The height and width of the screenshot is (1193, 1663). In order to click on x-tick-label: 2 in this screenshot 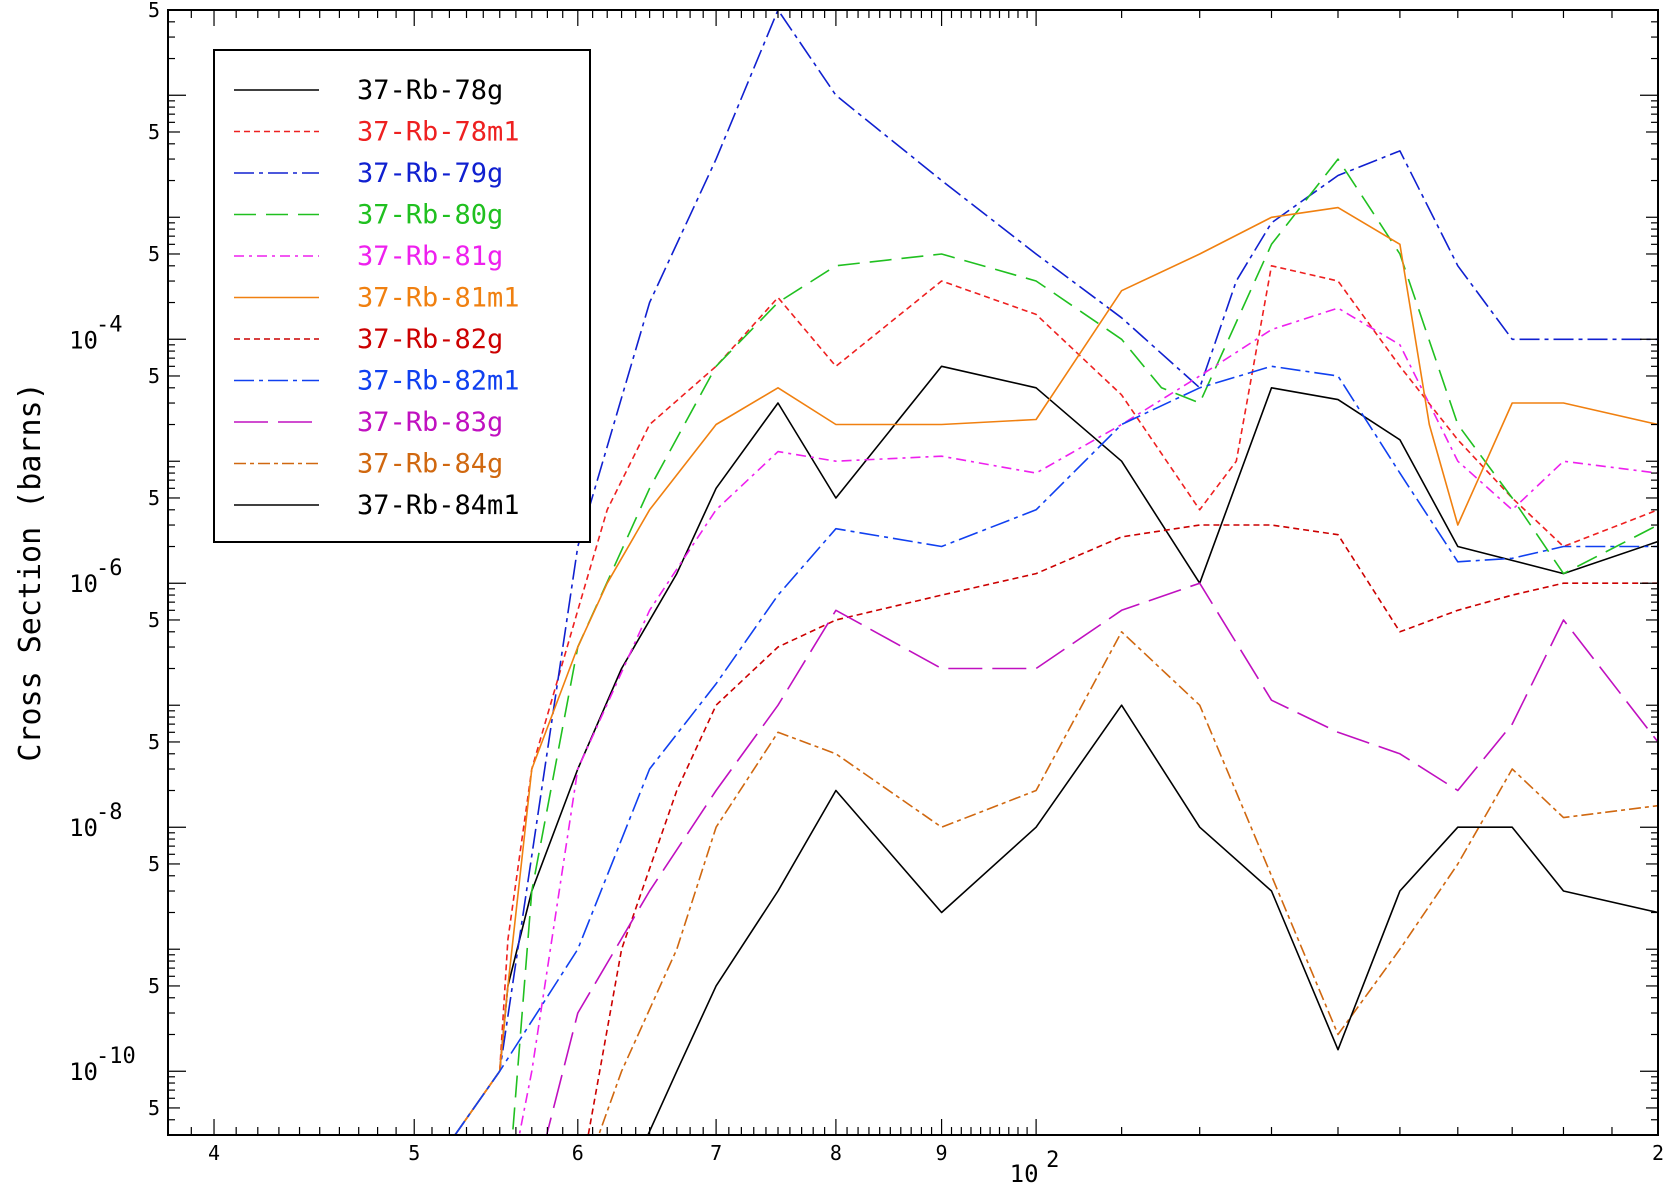, I will do `click(1657, 1153)`.